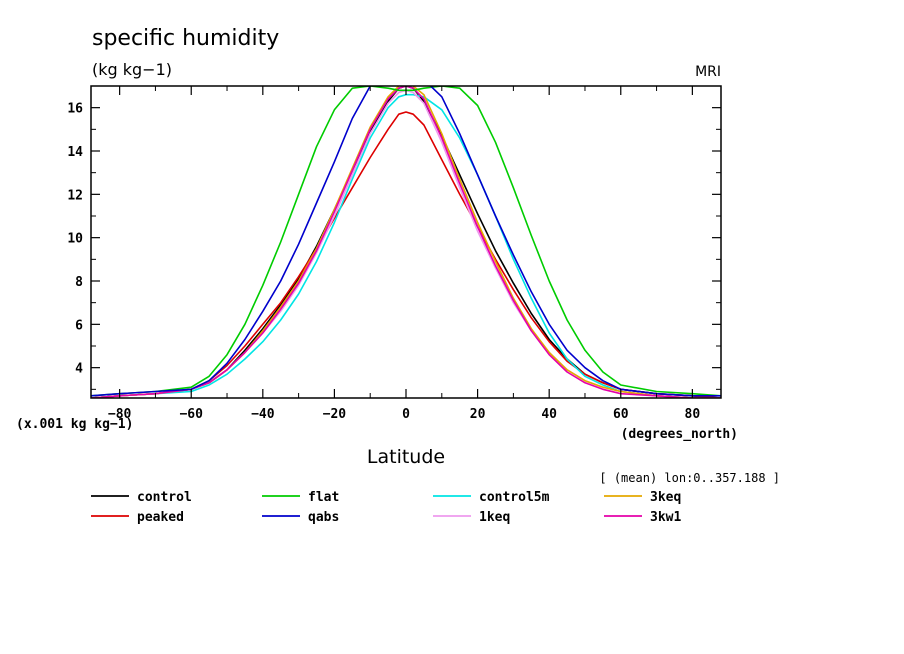 The image size is (904, 654). Describe the element at coordinates (185, 38) in the screenshot. I see `chart-title: specific humidity` at that location.